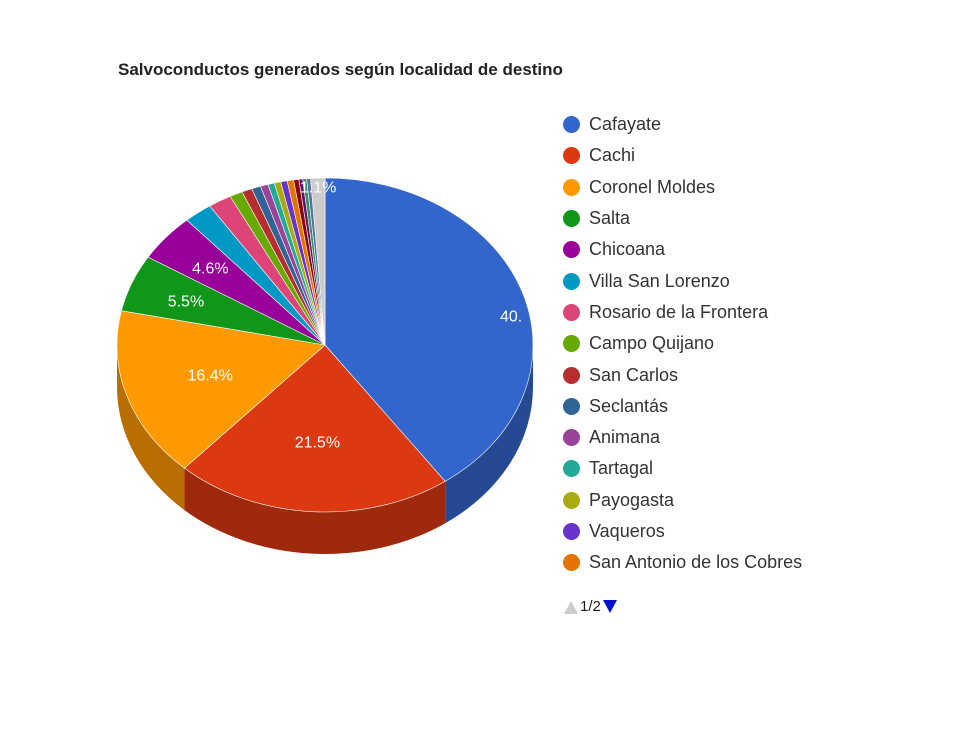 The height and width of the screenshot is (729, 960). I want to click on legend-label: Rosario de la Frontera, so click(679, 311).